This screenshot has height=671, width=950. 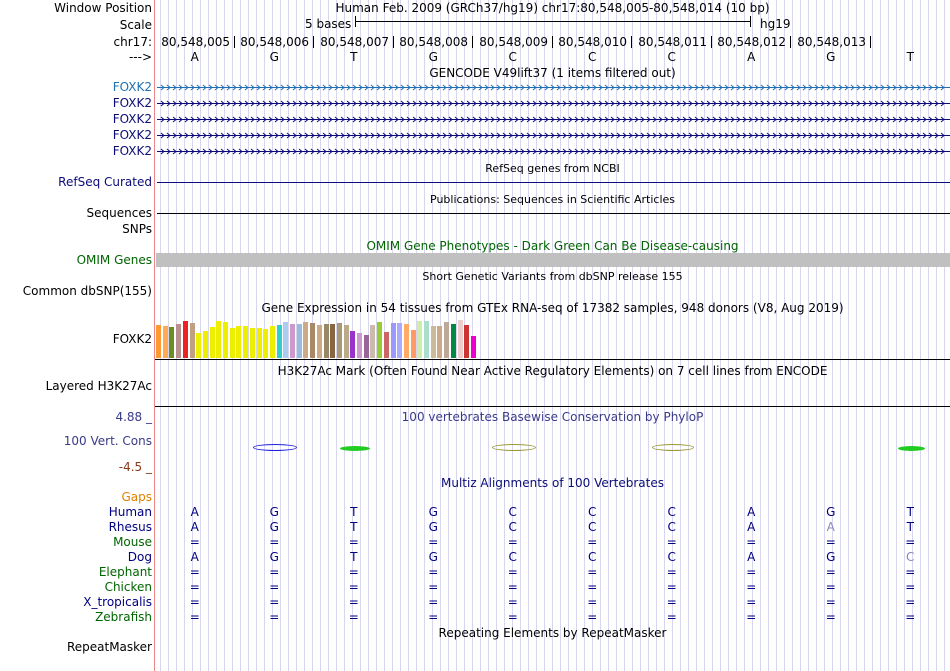 I want to click on species-label: Chicken, so click(x=128, y=587).